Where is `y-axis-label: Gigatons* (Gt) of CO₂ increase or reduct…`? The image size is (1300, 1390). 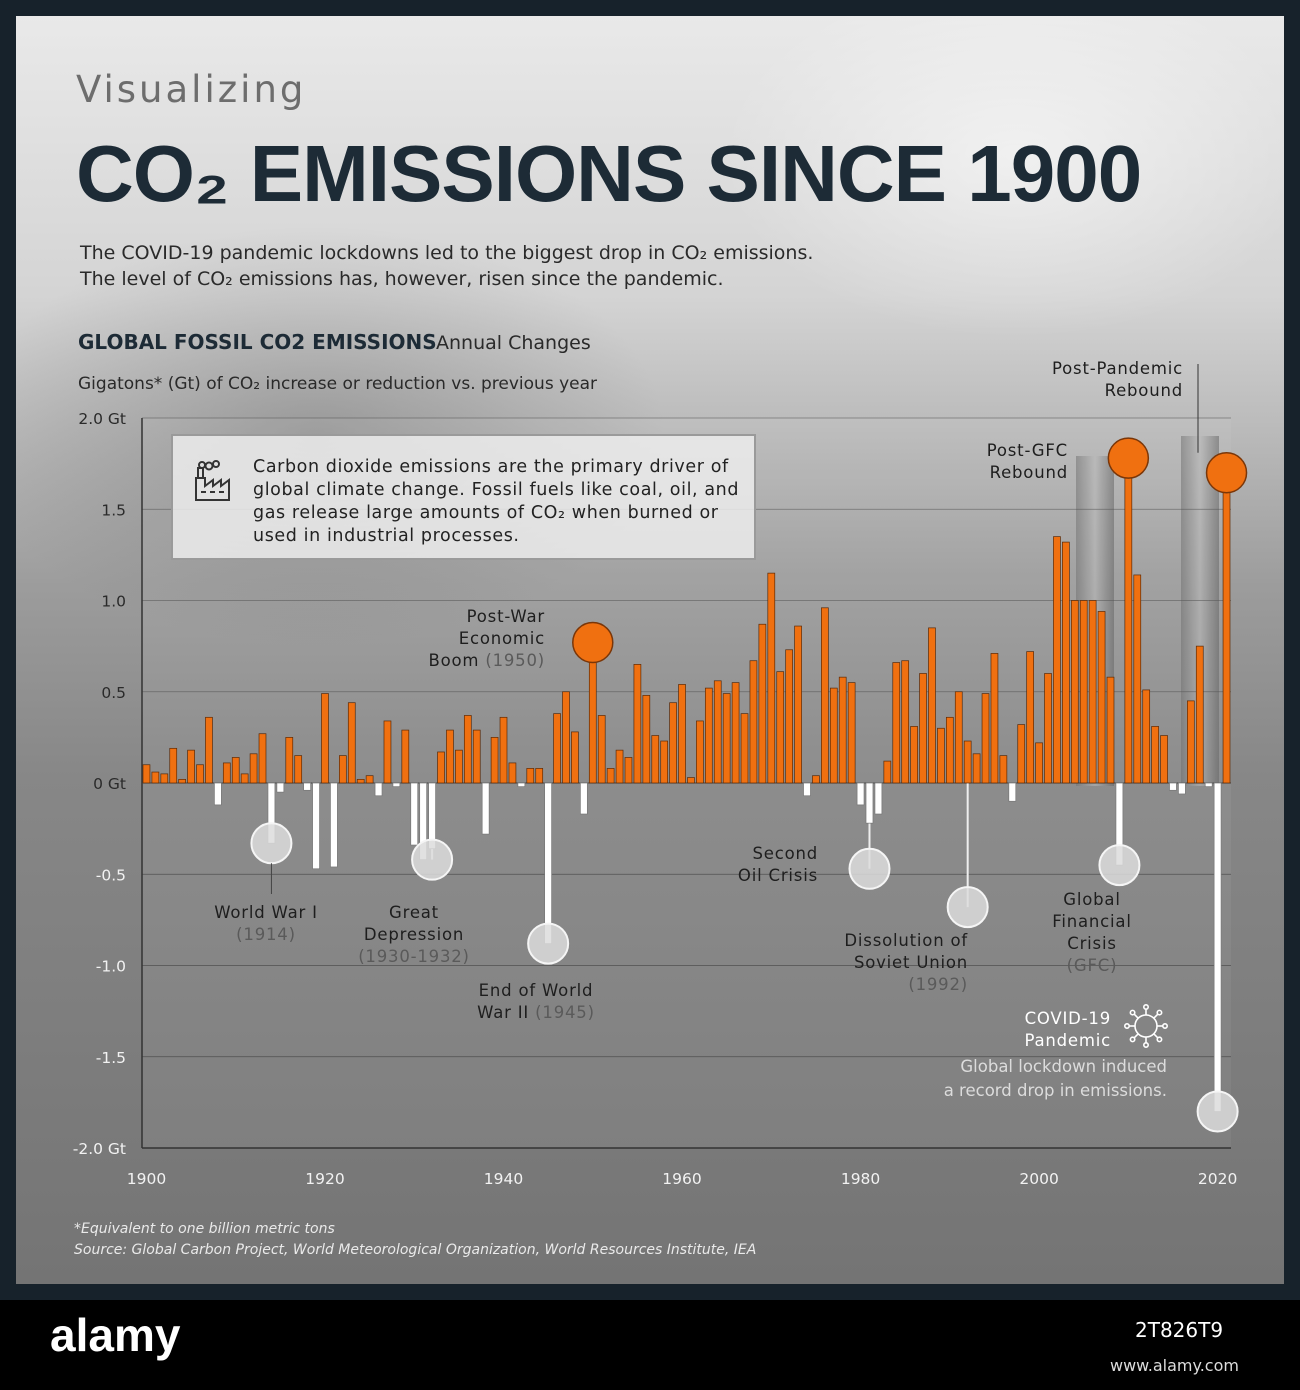
y-axis-label: Gigatons* (Gt) of CO₂ increase or reduct… is located at coordinates (338, 384).